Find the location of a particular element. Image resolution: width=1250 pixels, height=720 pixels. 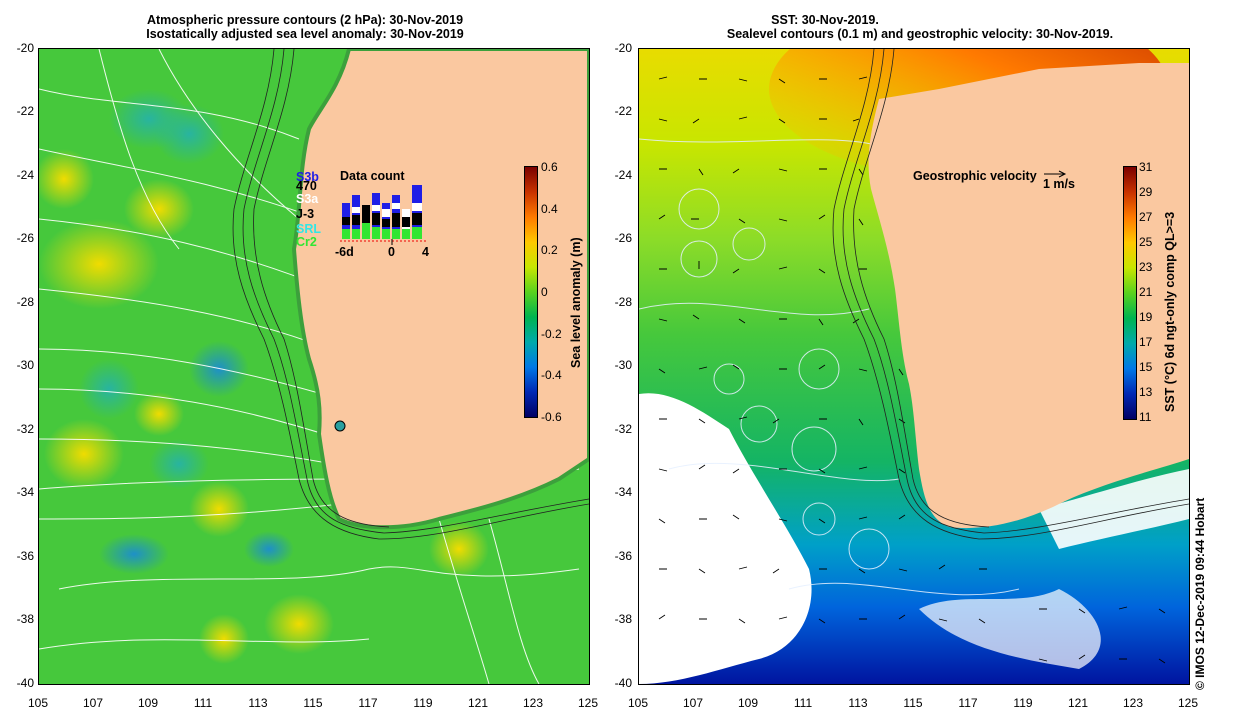

satellite-s3b: S3b is located at coordinates (307, 177).